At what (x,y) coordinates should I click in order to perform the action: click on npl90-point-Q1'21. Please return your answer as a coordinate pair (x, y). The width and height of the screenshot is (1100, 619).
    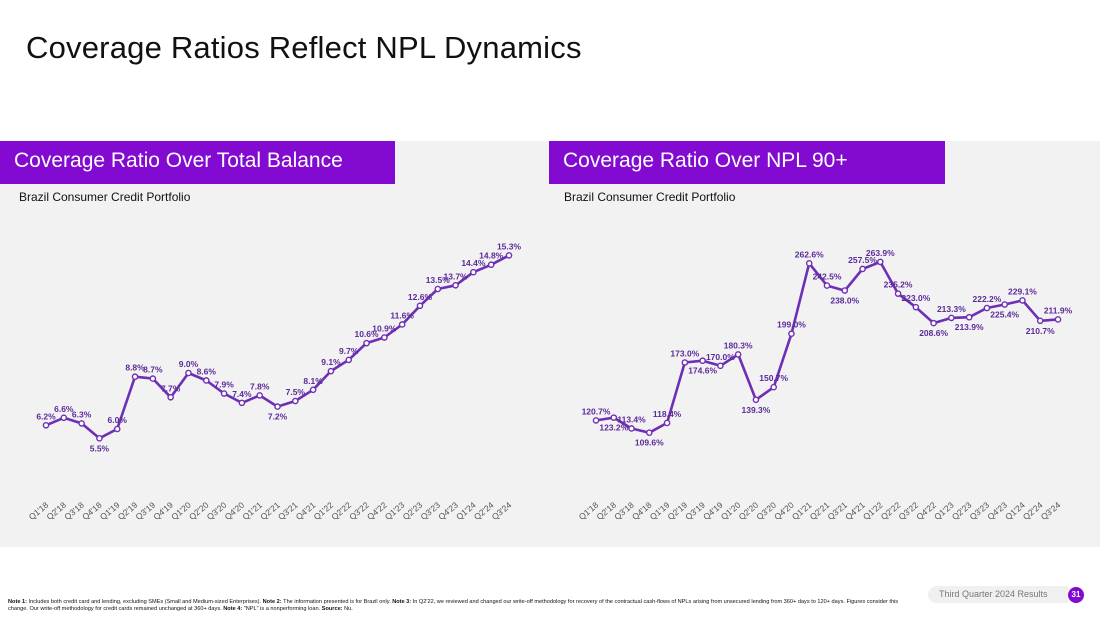
    Looking at the image, I should click on (809, 263).